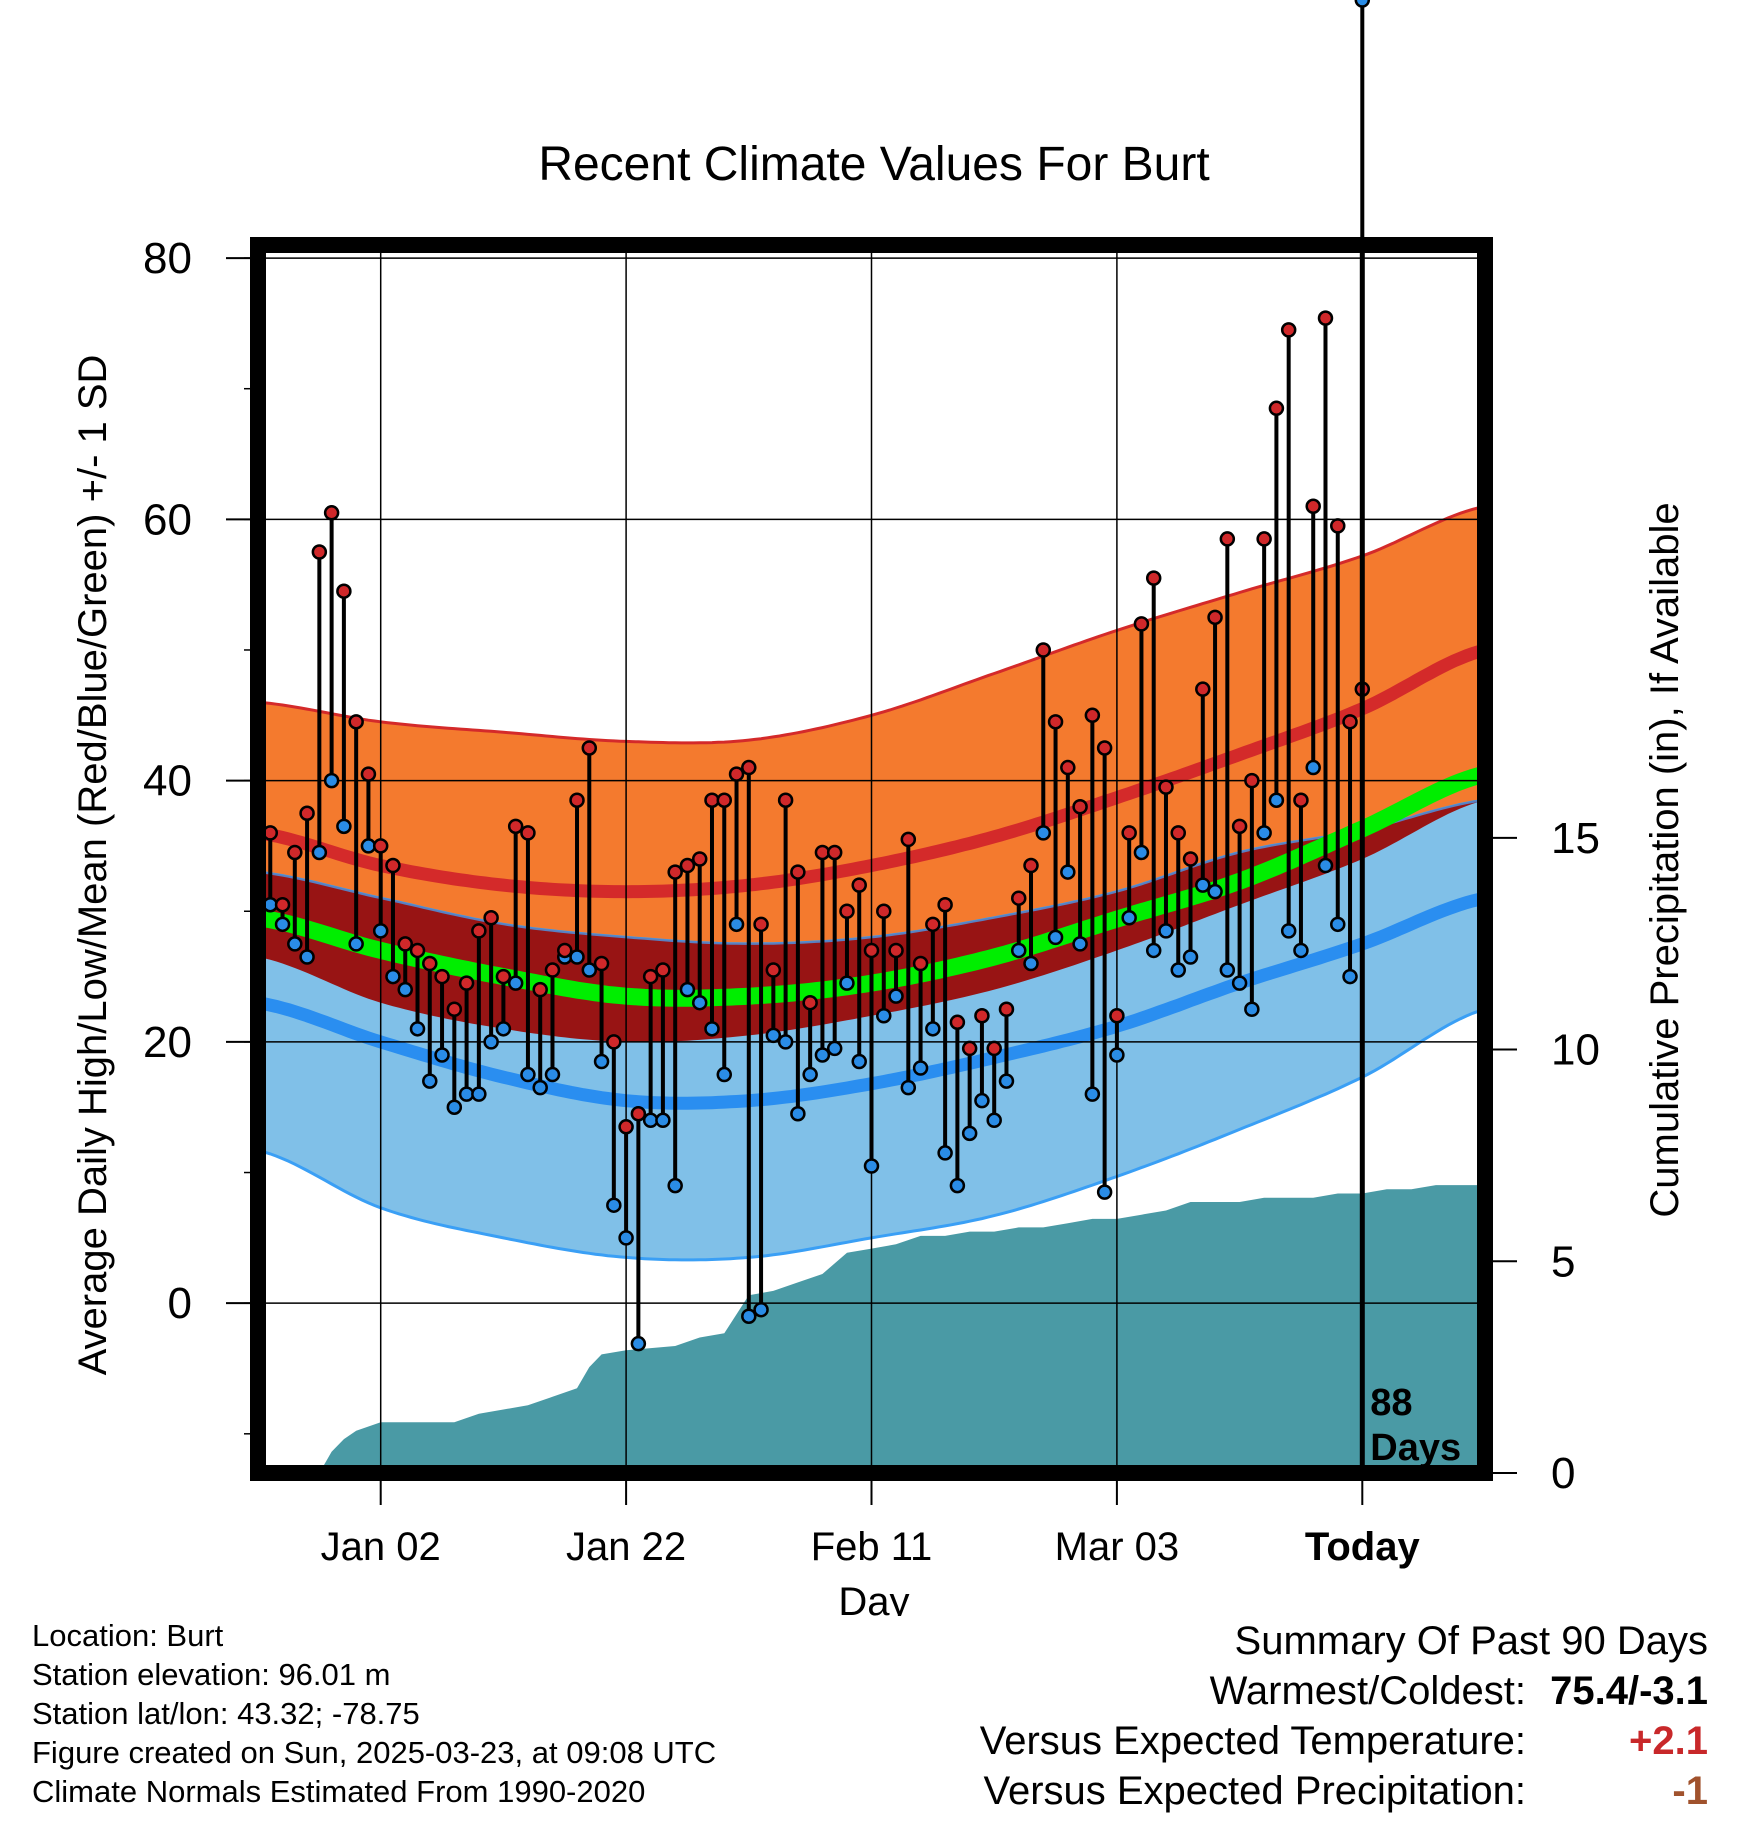 The height and width of the screenshot is (1828, 1748). What do you see at coordinates (1252, 1741) in the screenshot?
I see `temp-label: Versus Expected Temperature:` at bounding box center [1252, 1741].